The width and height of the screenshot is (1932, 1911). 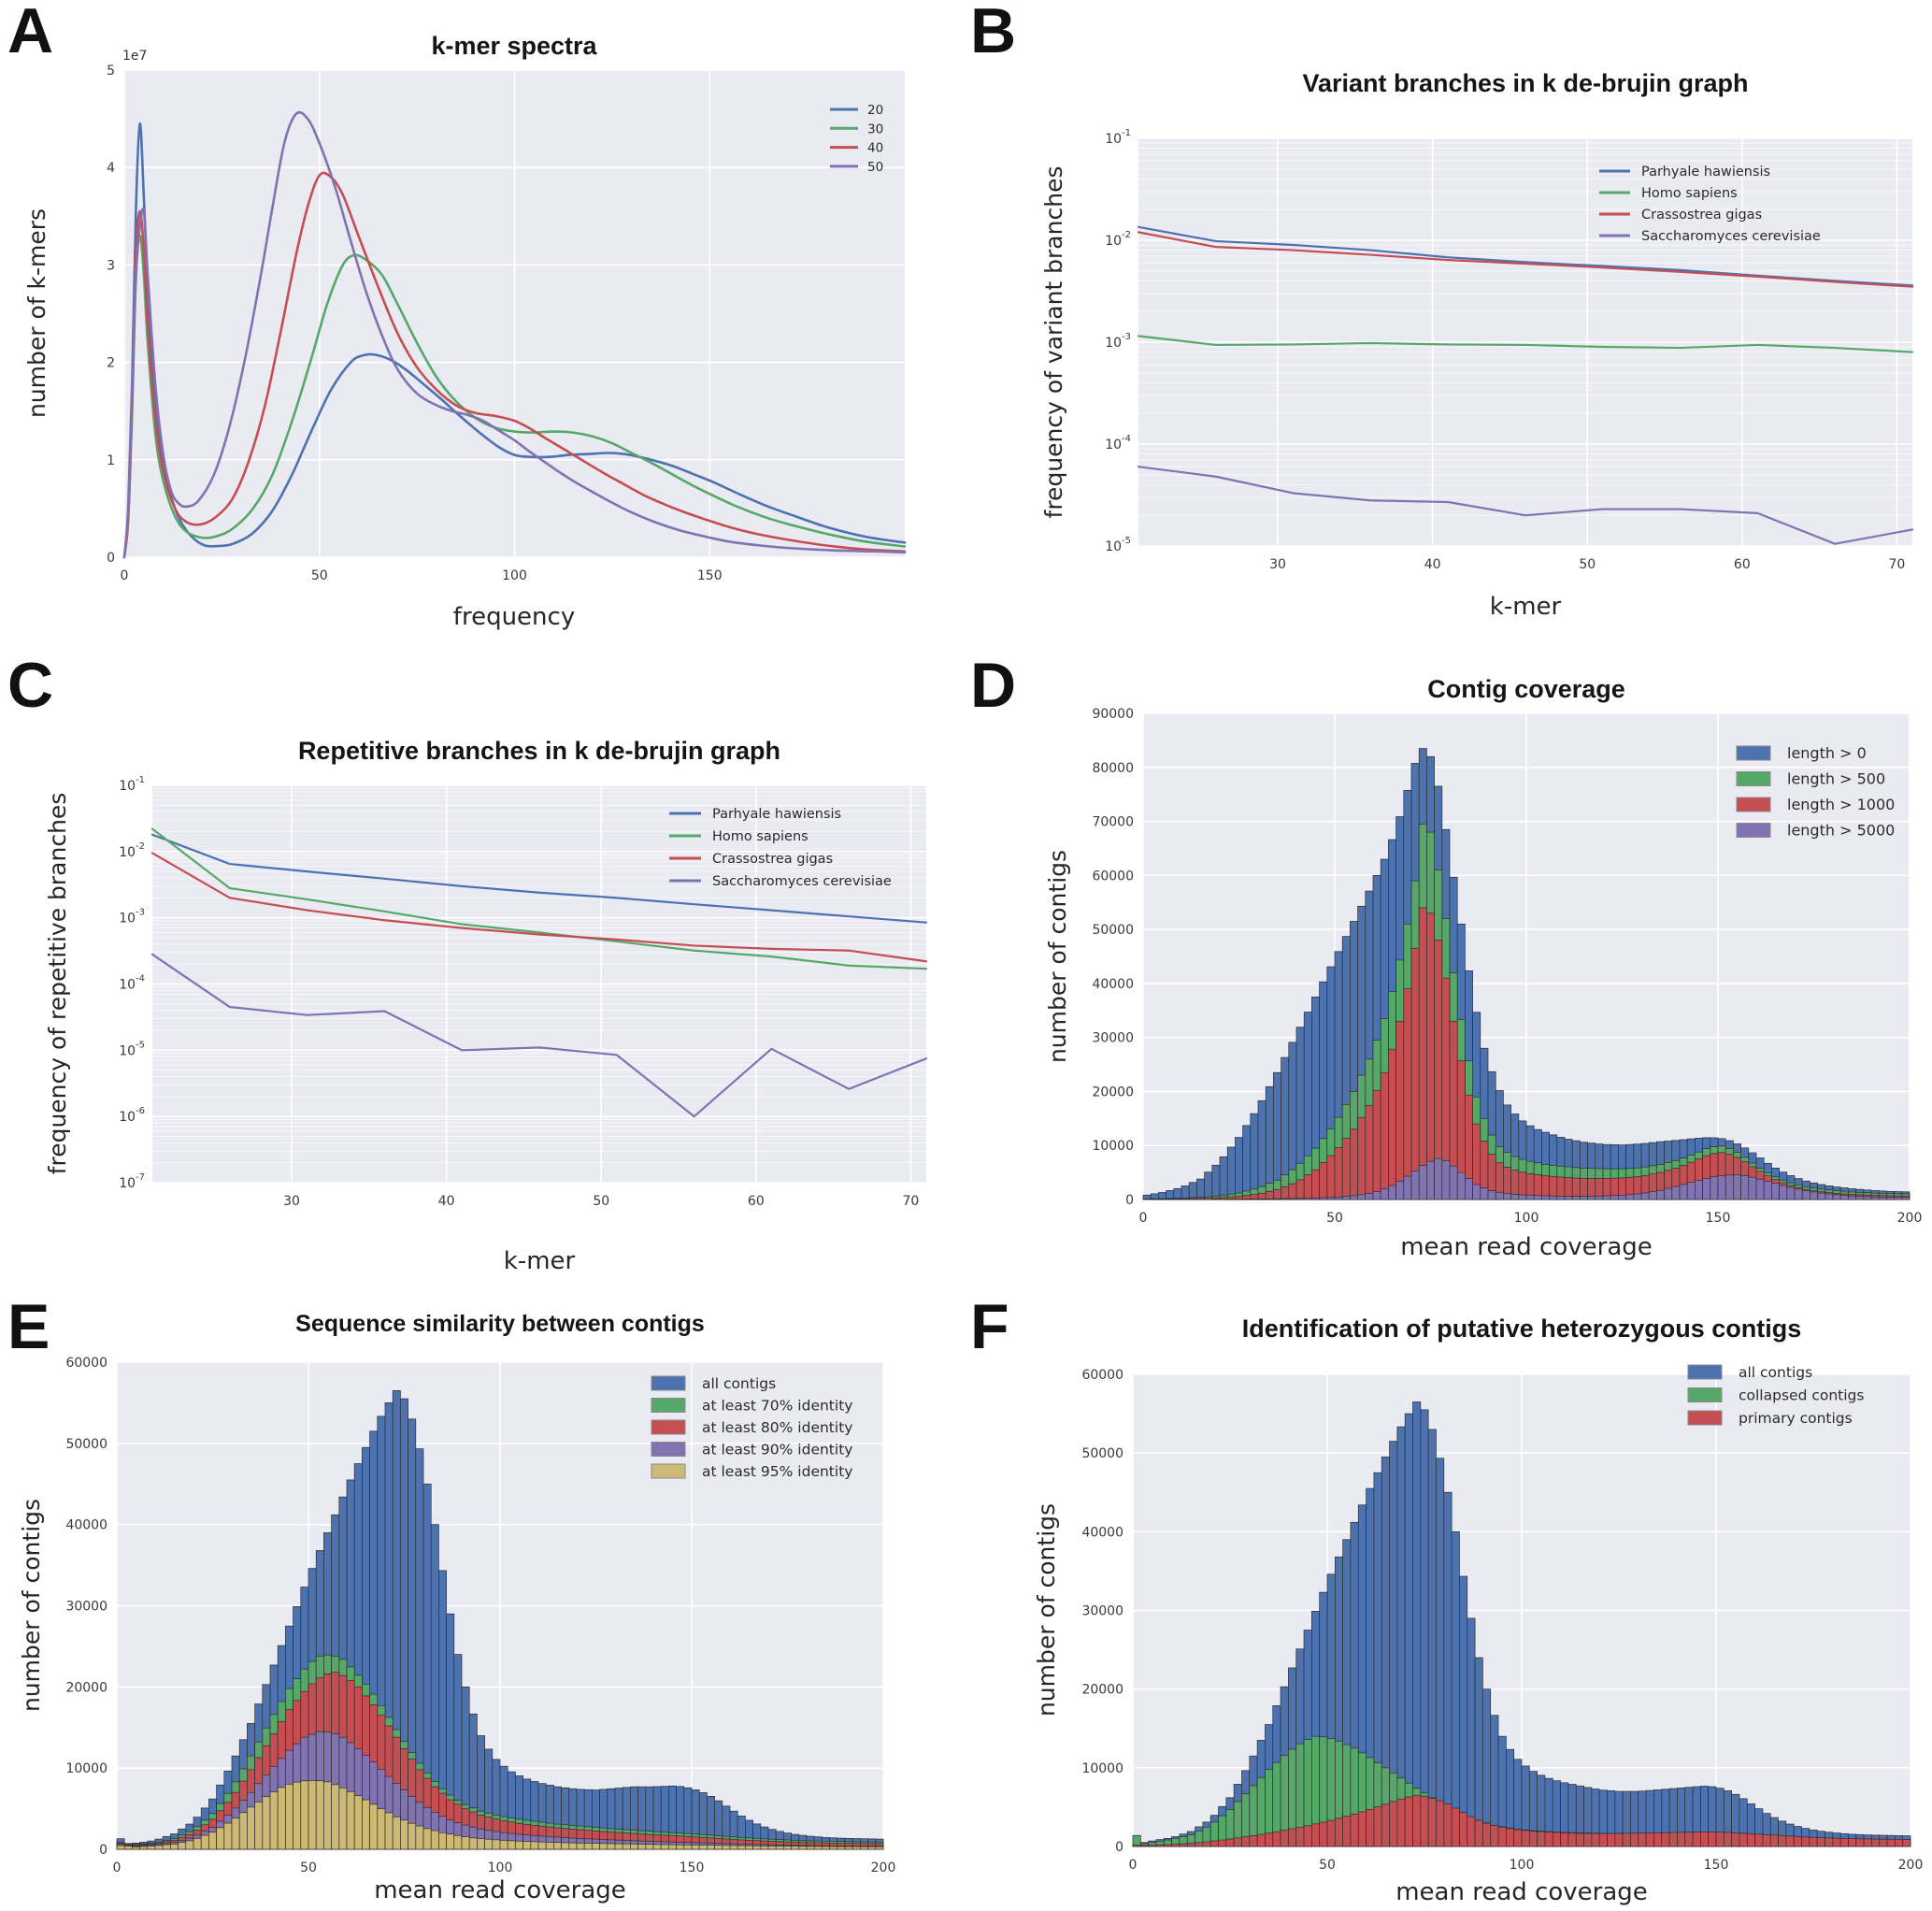 I want to click on svg-text: 3, so click(x=111, y=265).